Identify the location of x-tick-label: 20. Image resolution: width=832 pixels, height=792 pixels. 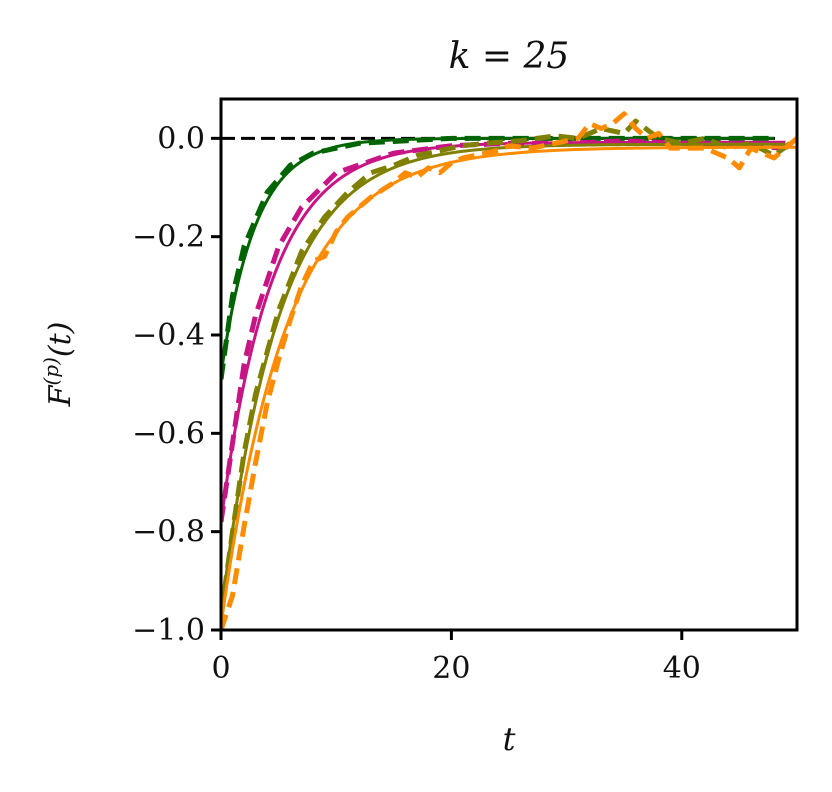
(451, 668).